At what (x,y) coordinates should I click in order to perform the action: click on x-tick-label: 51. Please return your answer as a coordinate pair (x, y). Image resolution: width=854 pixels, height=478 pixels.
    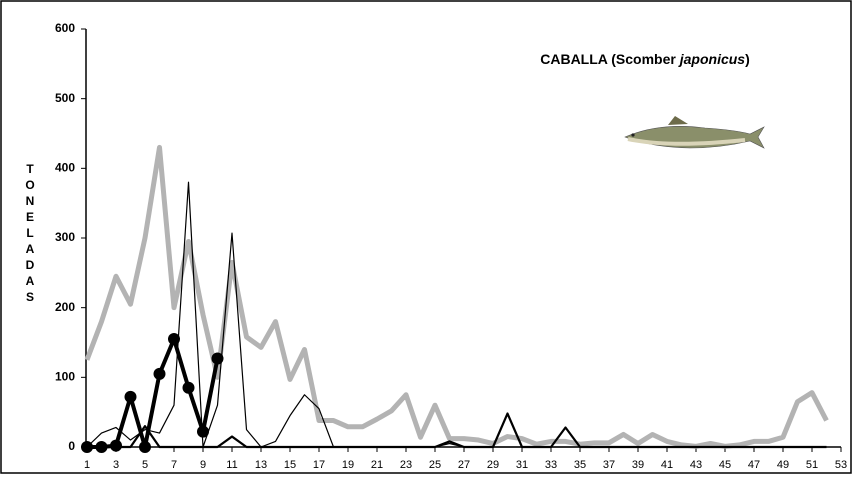
    Looking at the image, I should click on (812, 465).